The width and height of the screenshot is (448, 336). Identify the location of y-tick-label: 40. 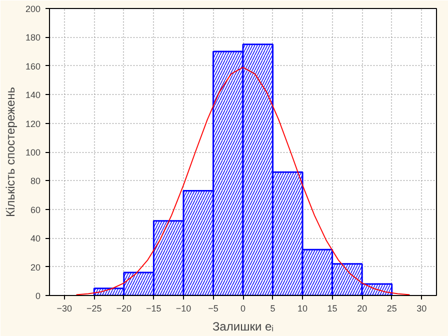
(35, 239).